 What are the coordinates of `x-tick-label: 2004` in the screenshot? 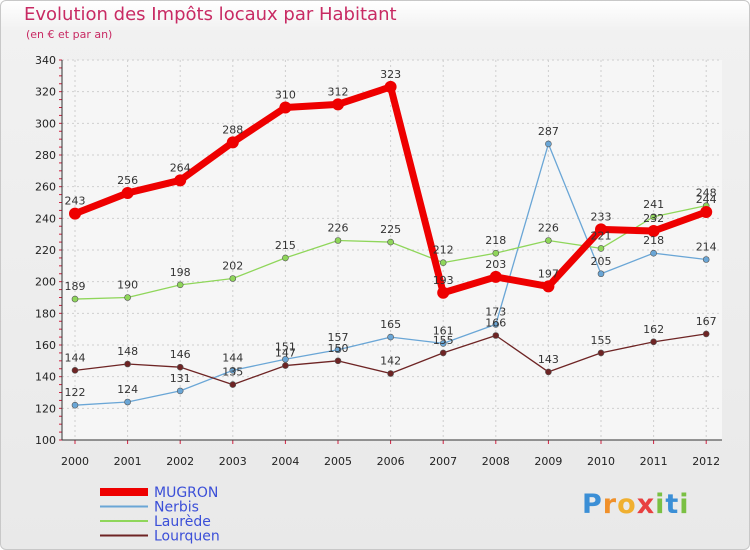 It's located at (285, 461).